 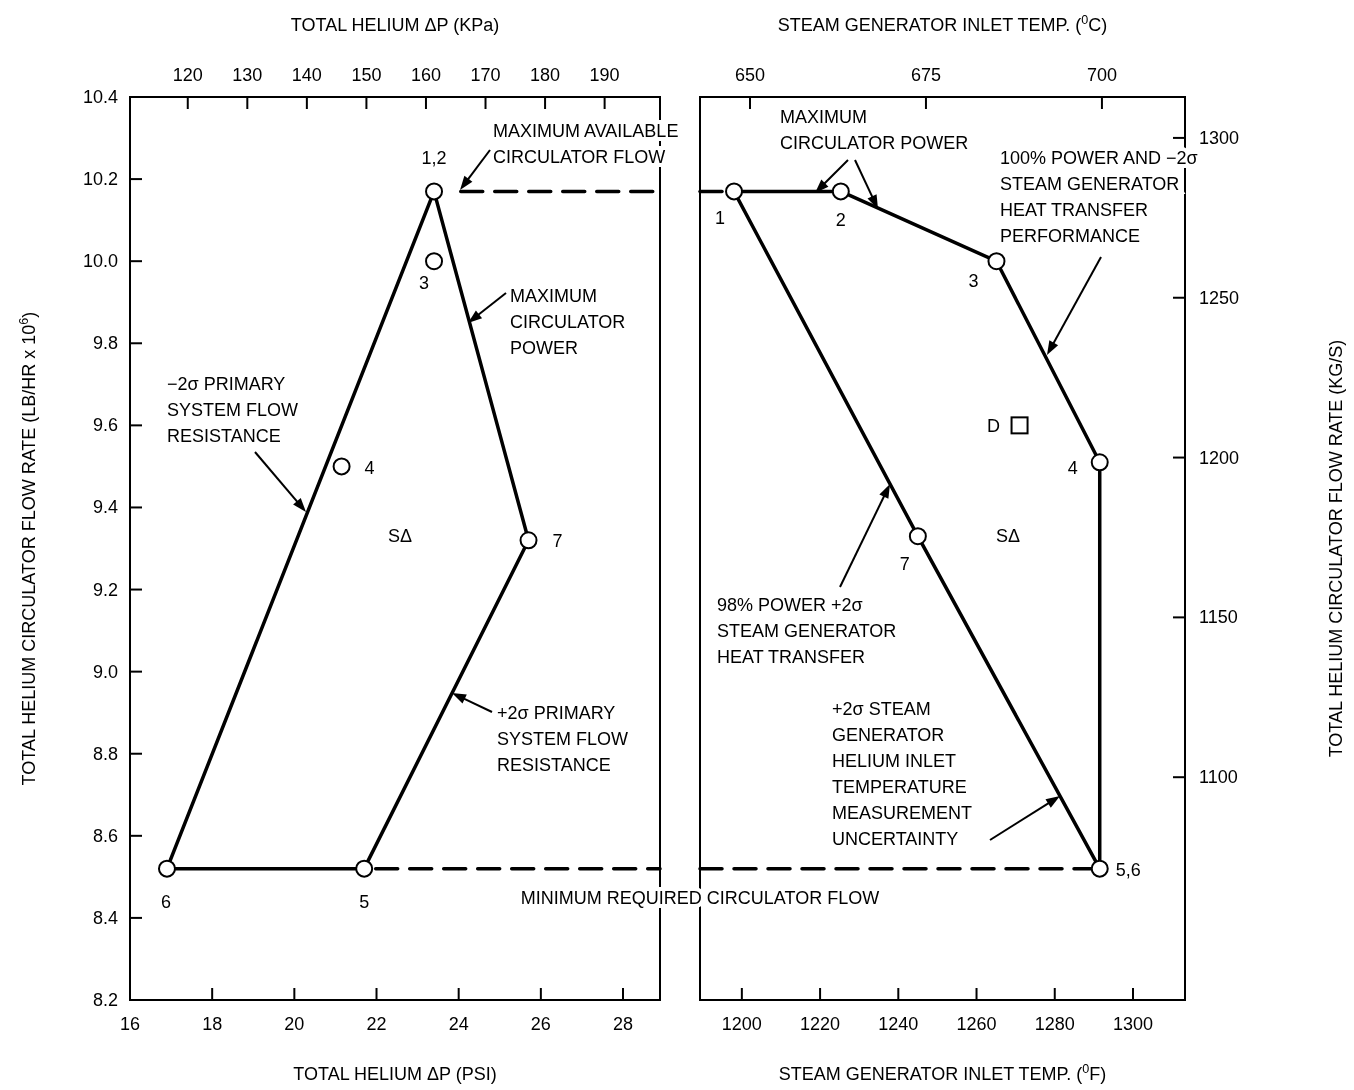 I want to click on x-tick-label: 1260, so click(x=976, y=1024).